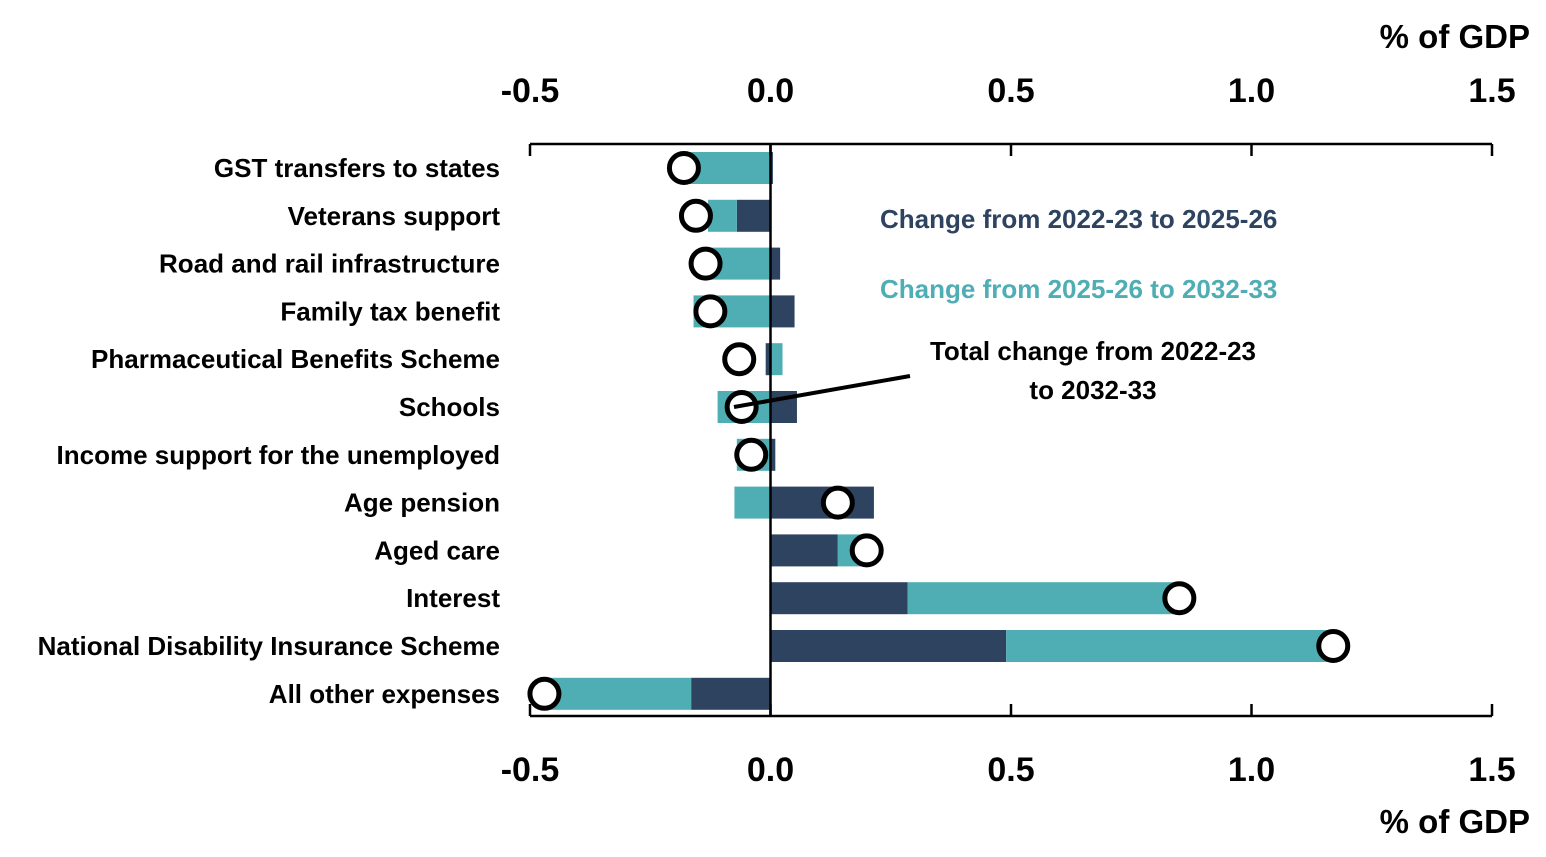 This screenshot has width=1546, height=857. I want to click on category-label-national-disability-insurance-scheme: National Disability Insurance Scheme, so click(269, 646).